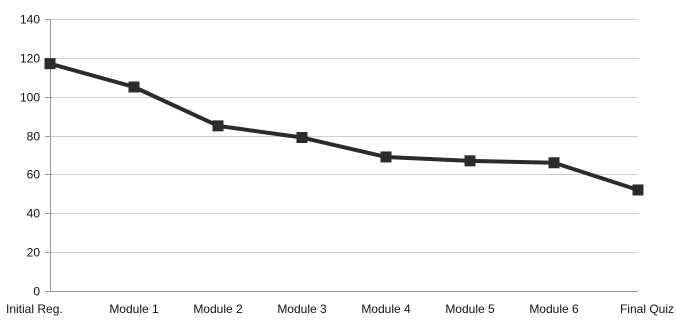 Image resolution: width=676 pixels, height=320 pixels. Describe the element at coordinates (134, 309) in the screenshot. I see `x-tick-label: Module 1` at that location.